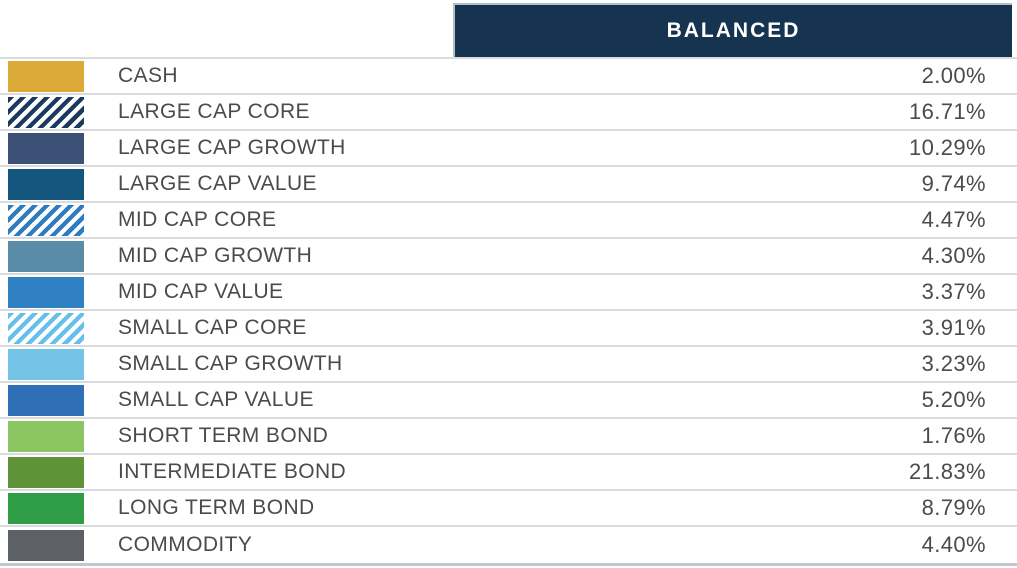 The width and height of the screenshot is (1017, 568). Describe the element at coordinates (212, 327) in the screenshot. I see `row-label: SMALL CAP CORE` at that location.